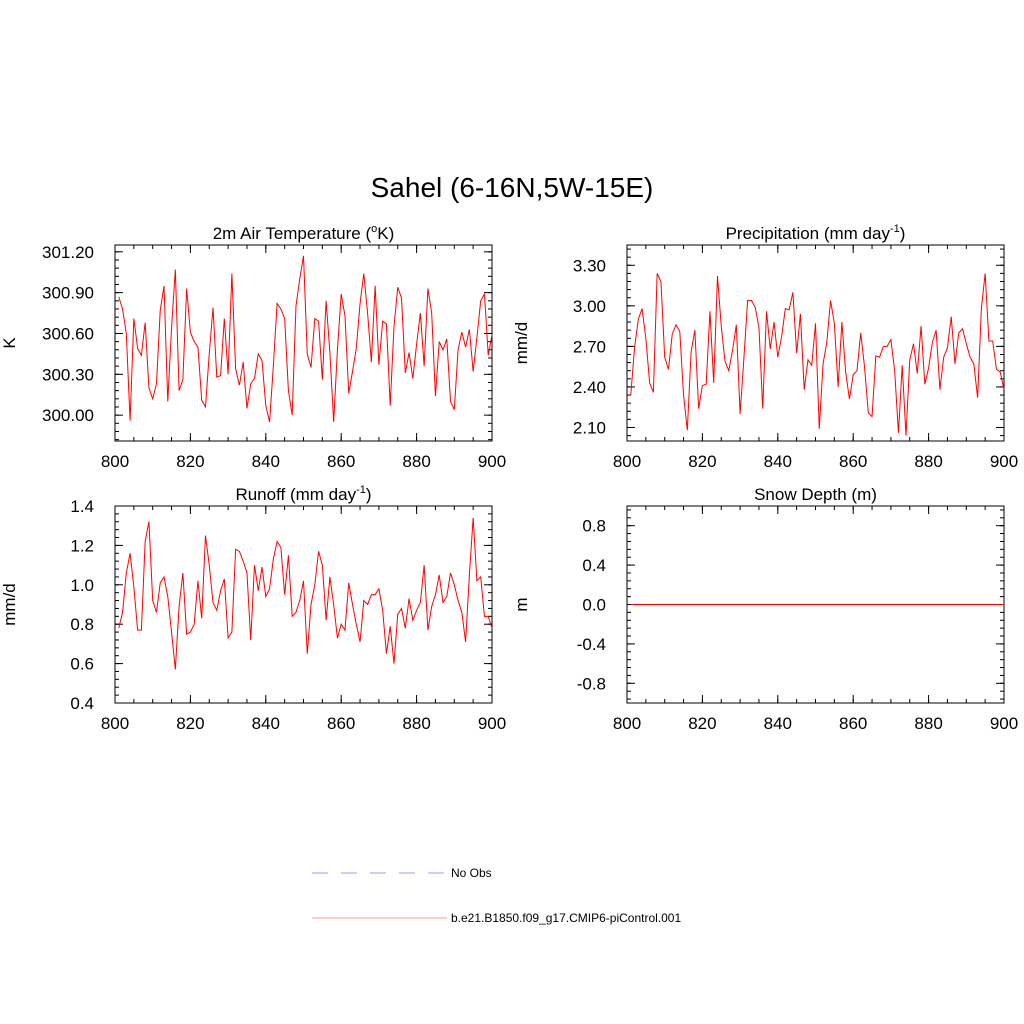  I want to click on y-tick-label: 300.00, so click(68, 415).